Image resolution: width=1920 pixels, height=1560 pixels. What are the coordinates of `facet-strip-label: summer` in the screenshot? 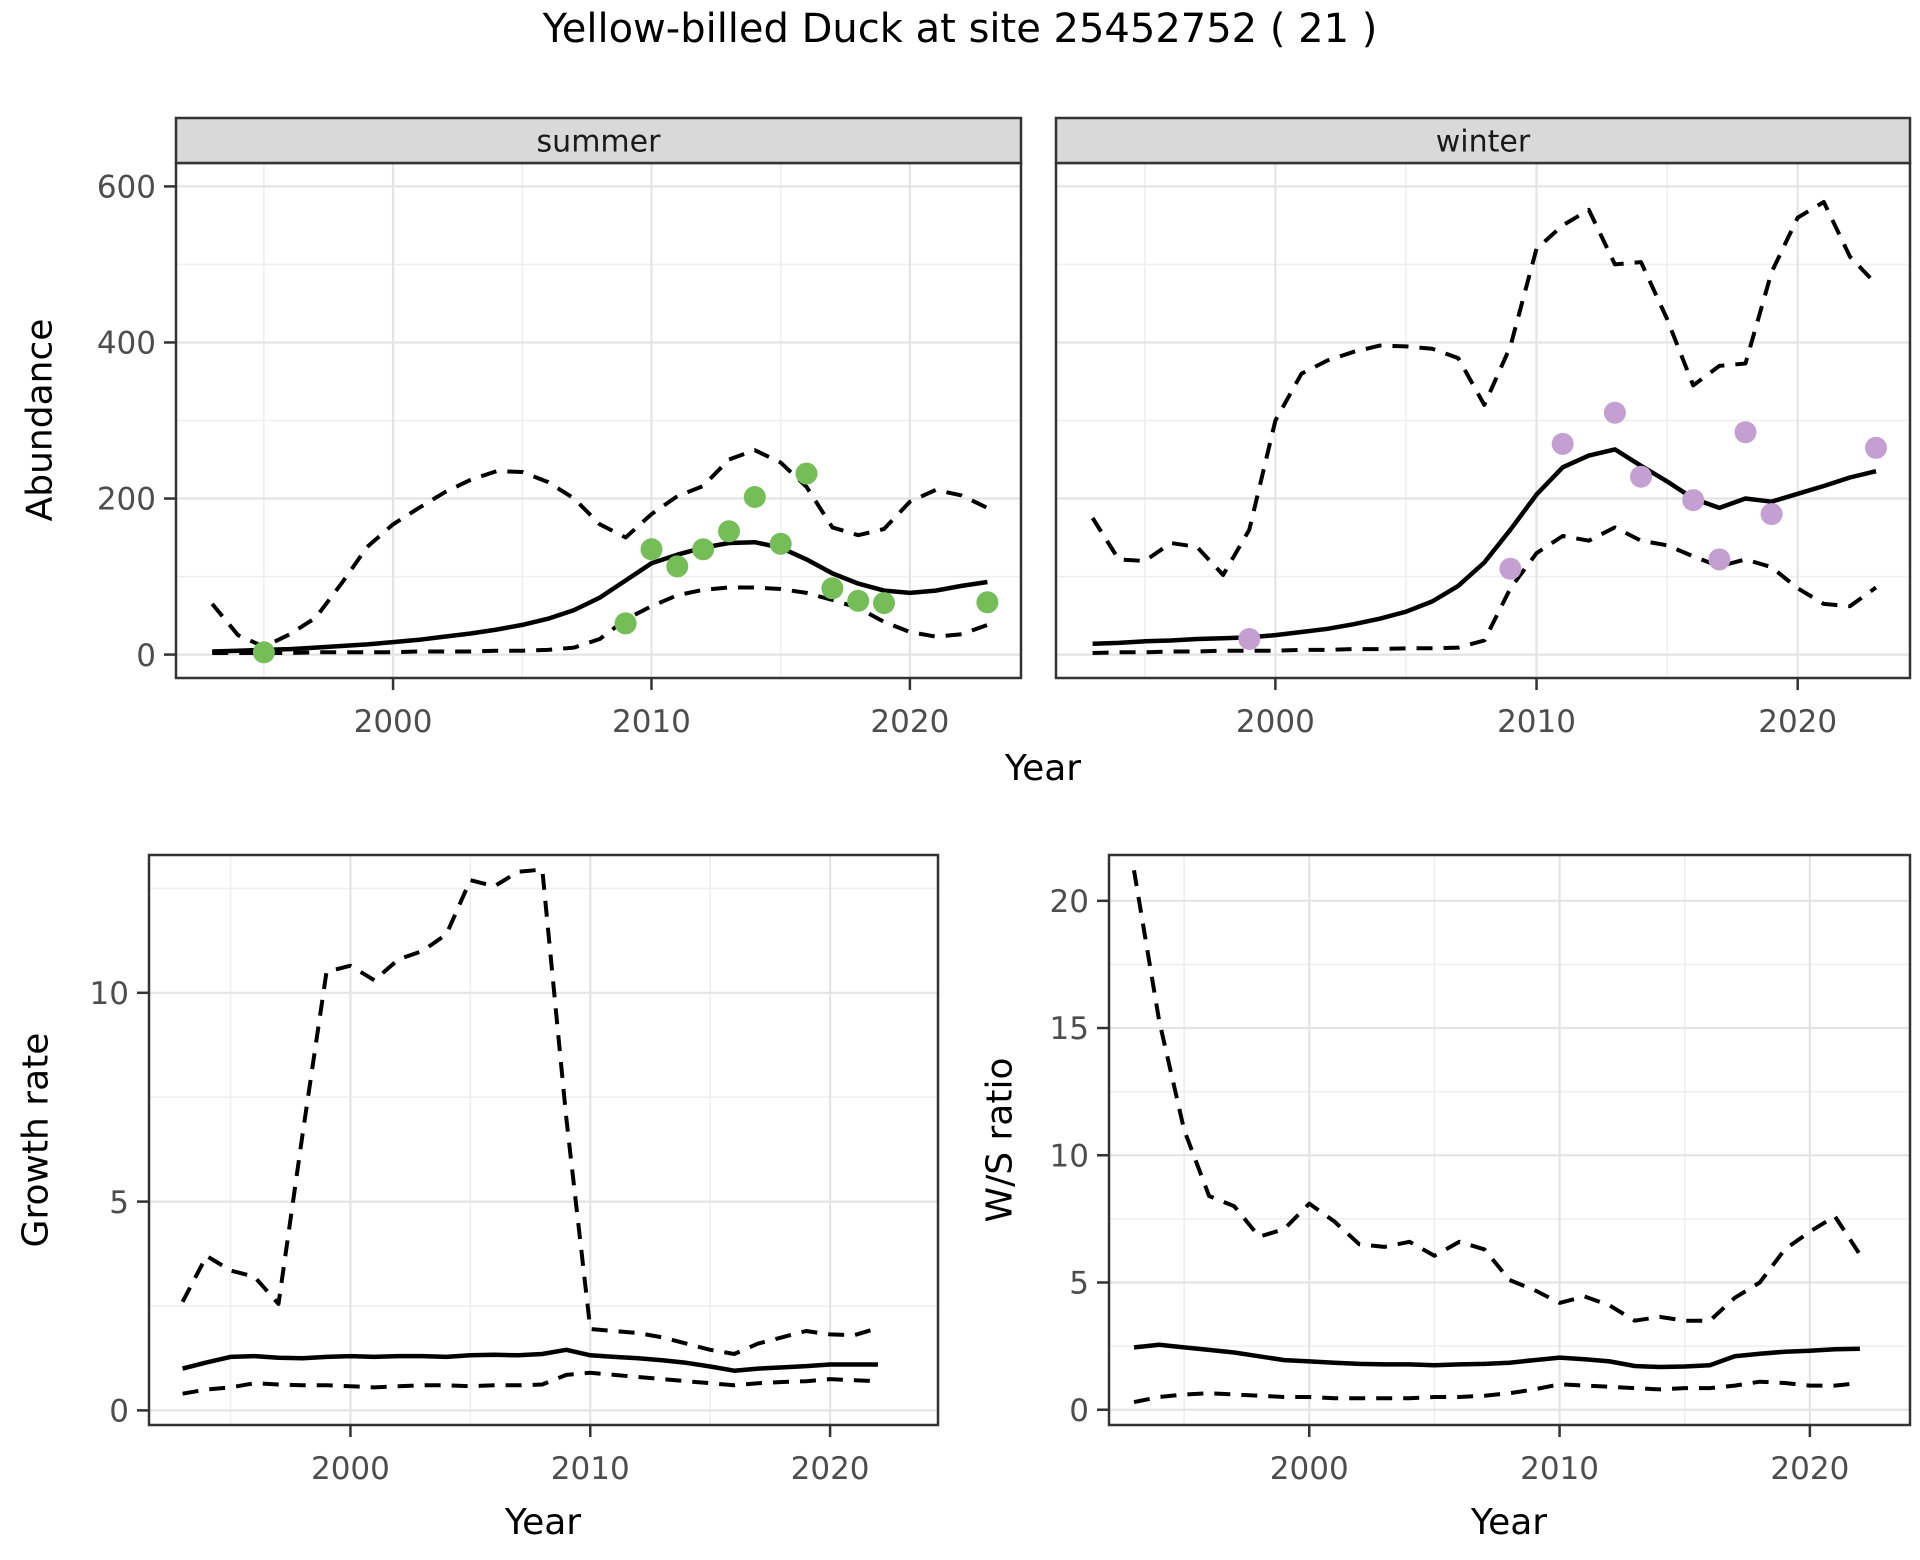 It's located at (599, 141).